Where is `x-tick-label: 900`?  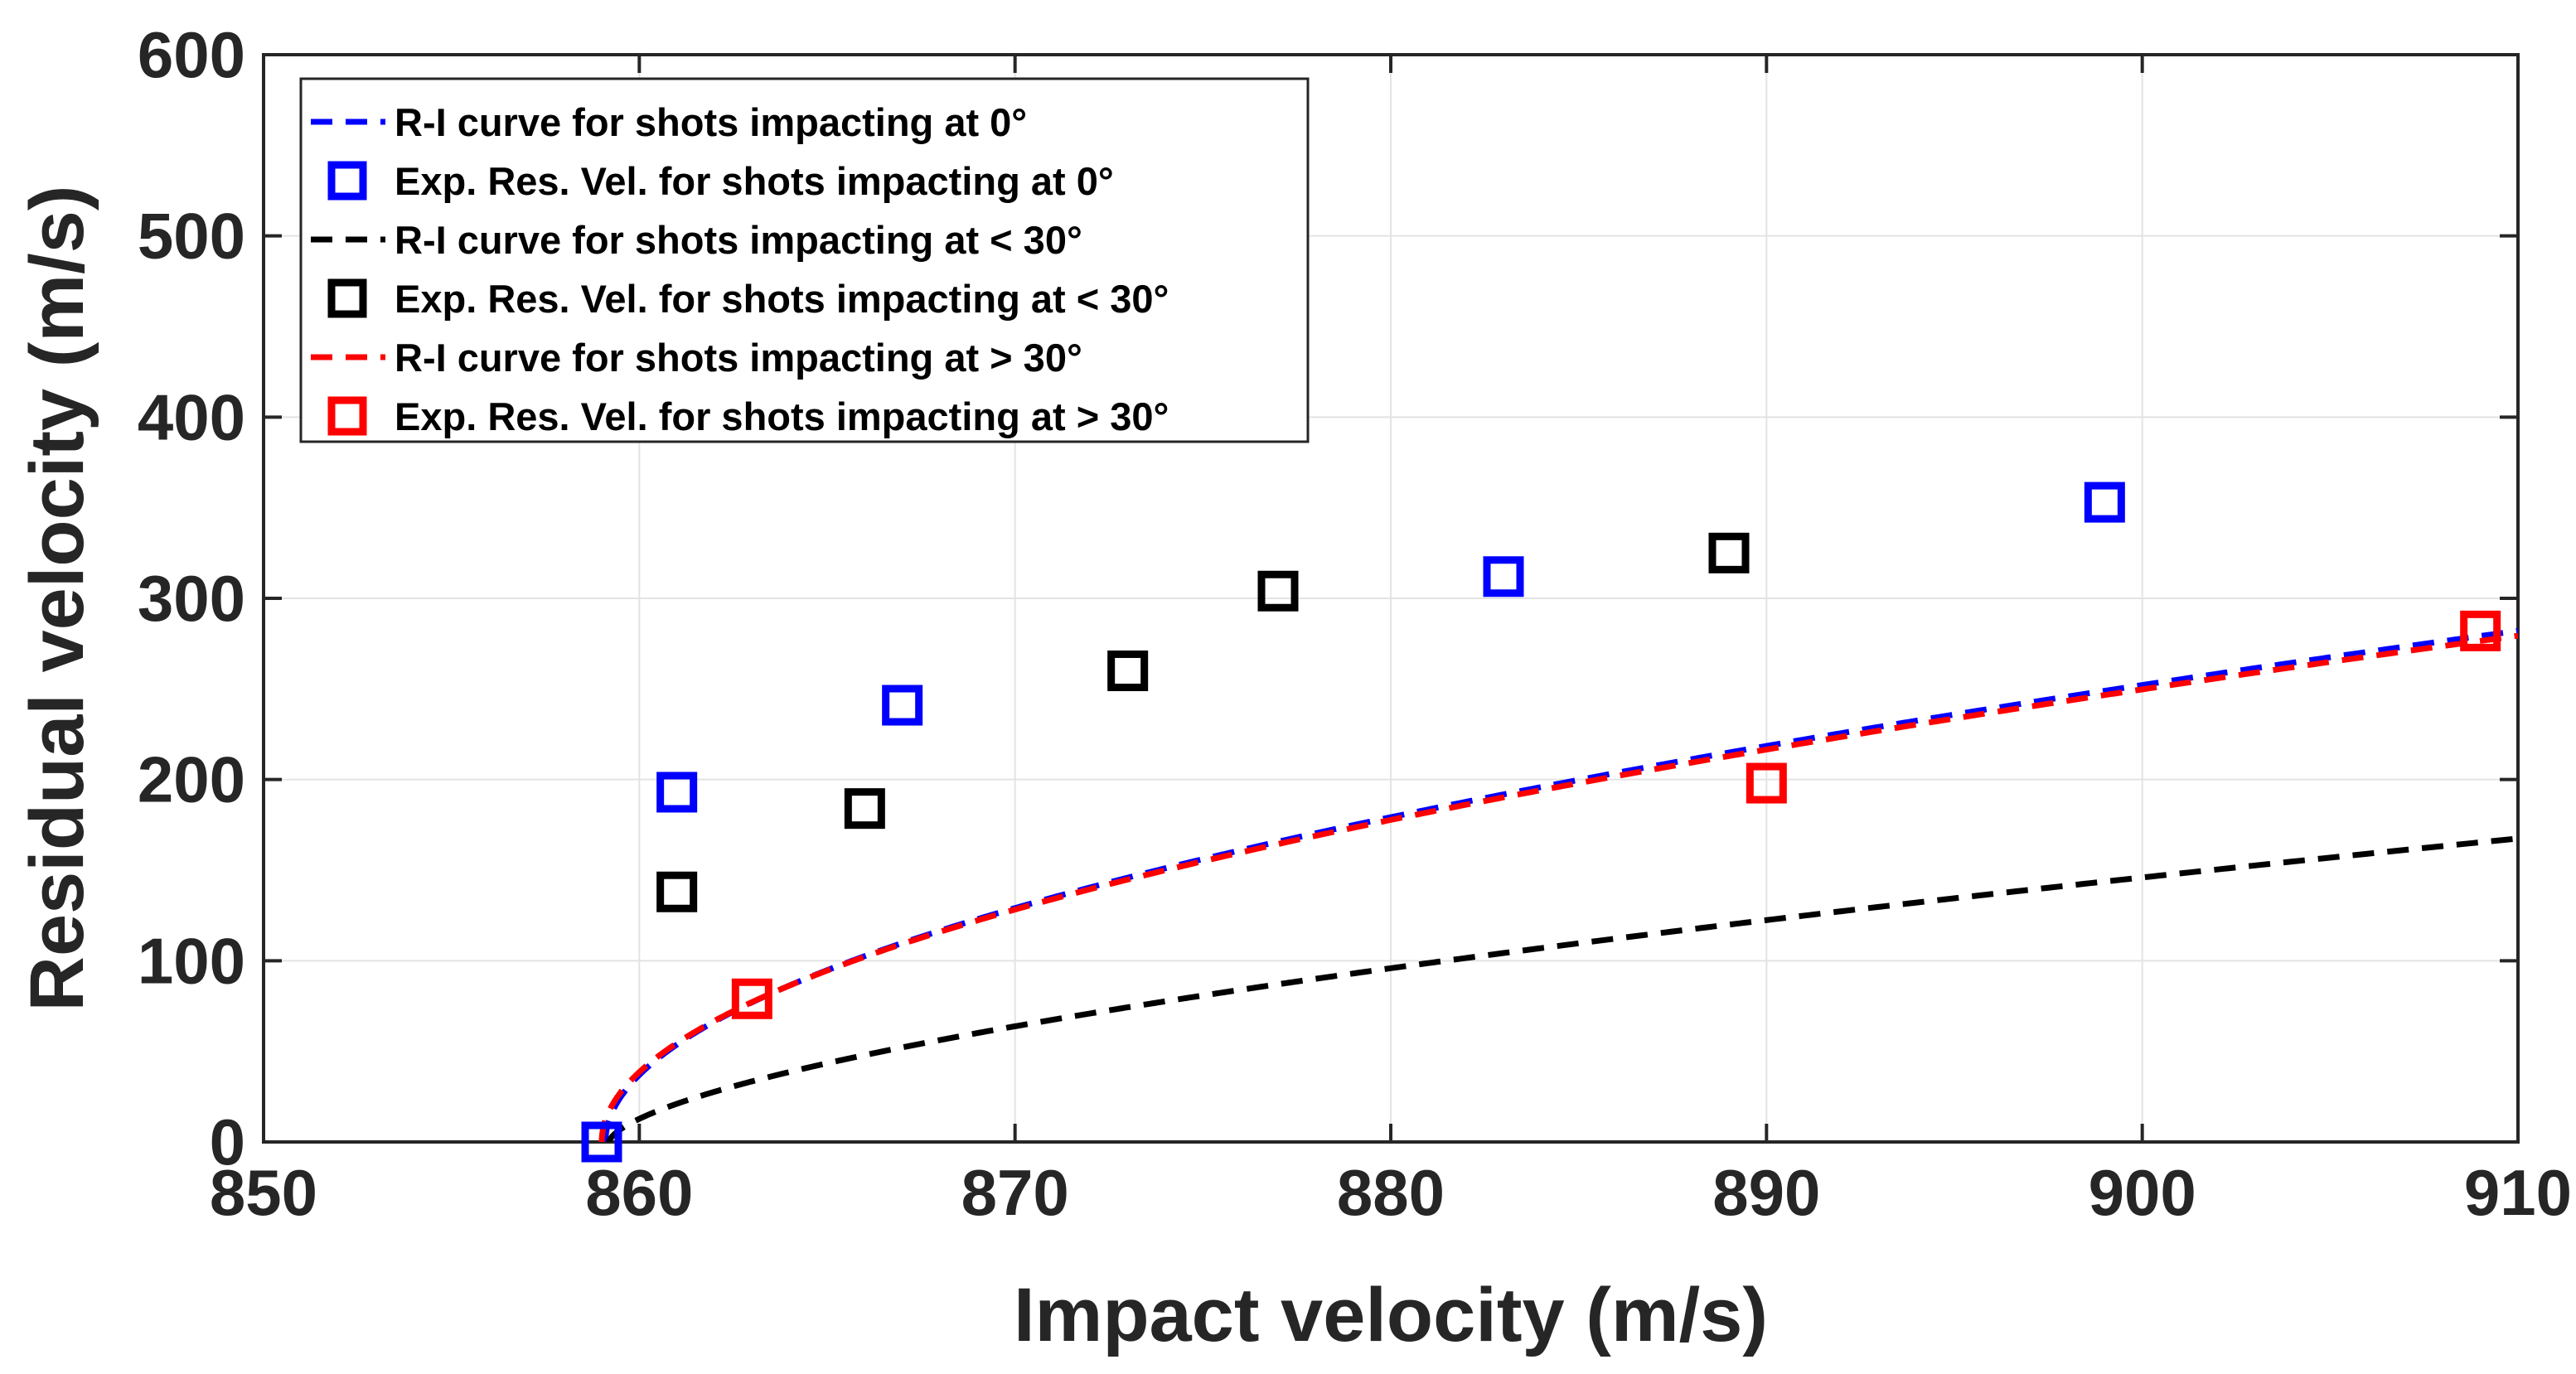
x-tick-label: 900 is located at coordinates (2142, 1192).